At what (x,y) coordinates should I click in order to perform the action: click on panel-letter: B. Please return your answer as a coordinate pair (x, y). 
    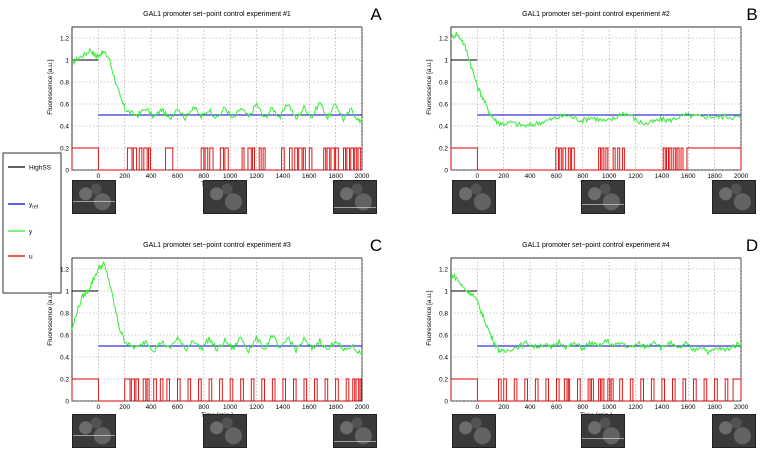
    Looking at the image, I should click on (751, 14).